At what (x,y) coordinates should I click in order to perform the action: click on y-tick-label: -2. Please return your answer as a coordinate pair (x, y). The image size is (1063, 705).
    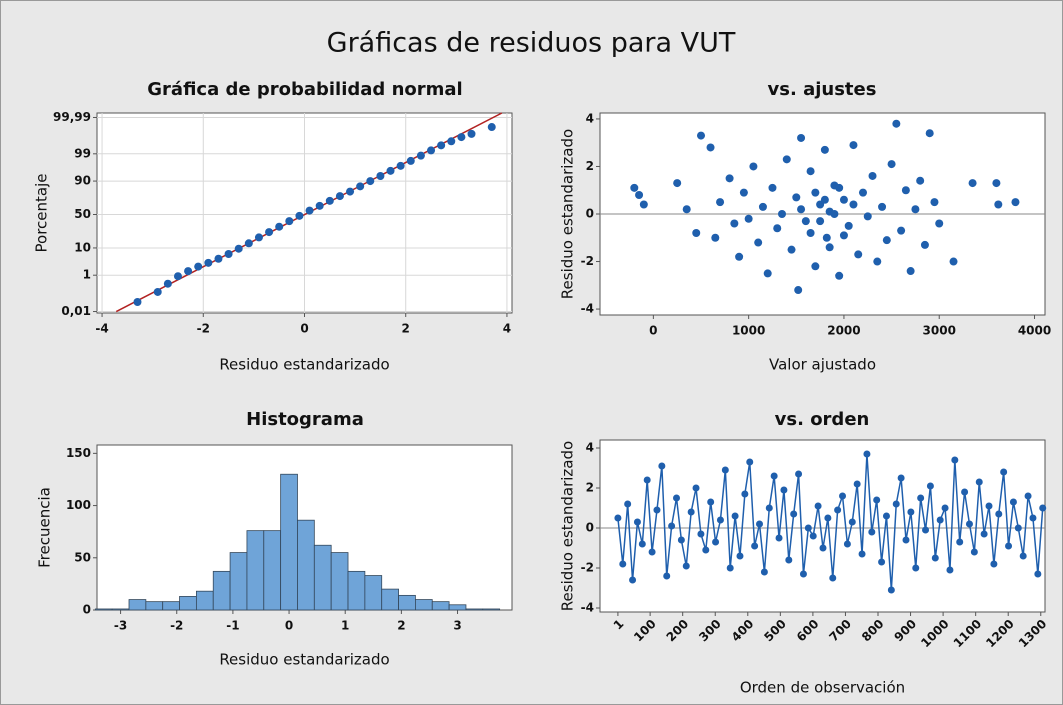
    Looking at the image, I should click on (587, 261).